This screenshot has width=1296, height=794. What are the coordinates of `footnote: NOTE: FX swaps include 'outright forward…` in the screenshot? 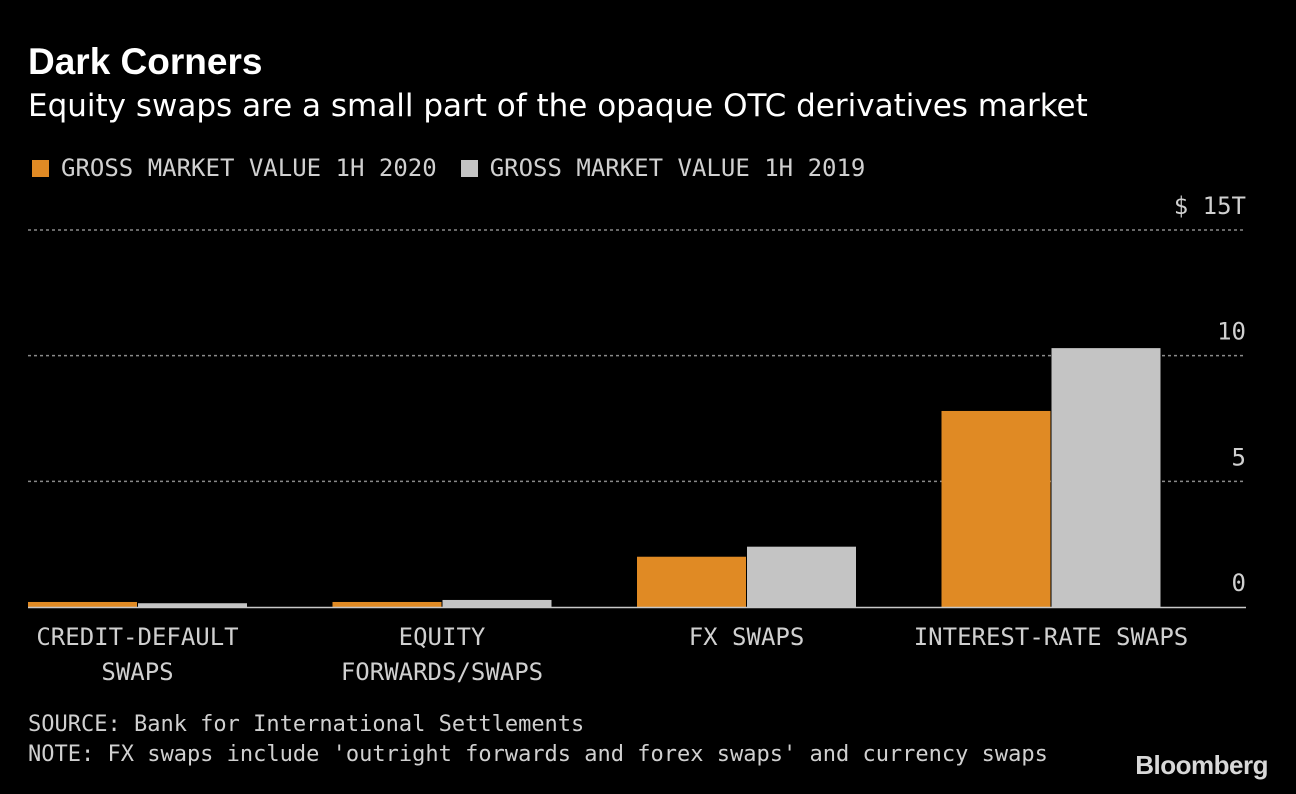 It's located at (538, 754).